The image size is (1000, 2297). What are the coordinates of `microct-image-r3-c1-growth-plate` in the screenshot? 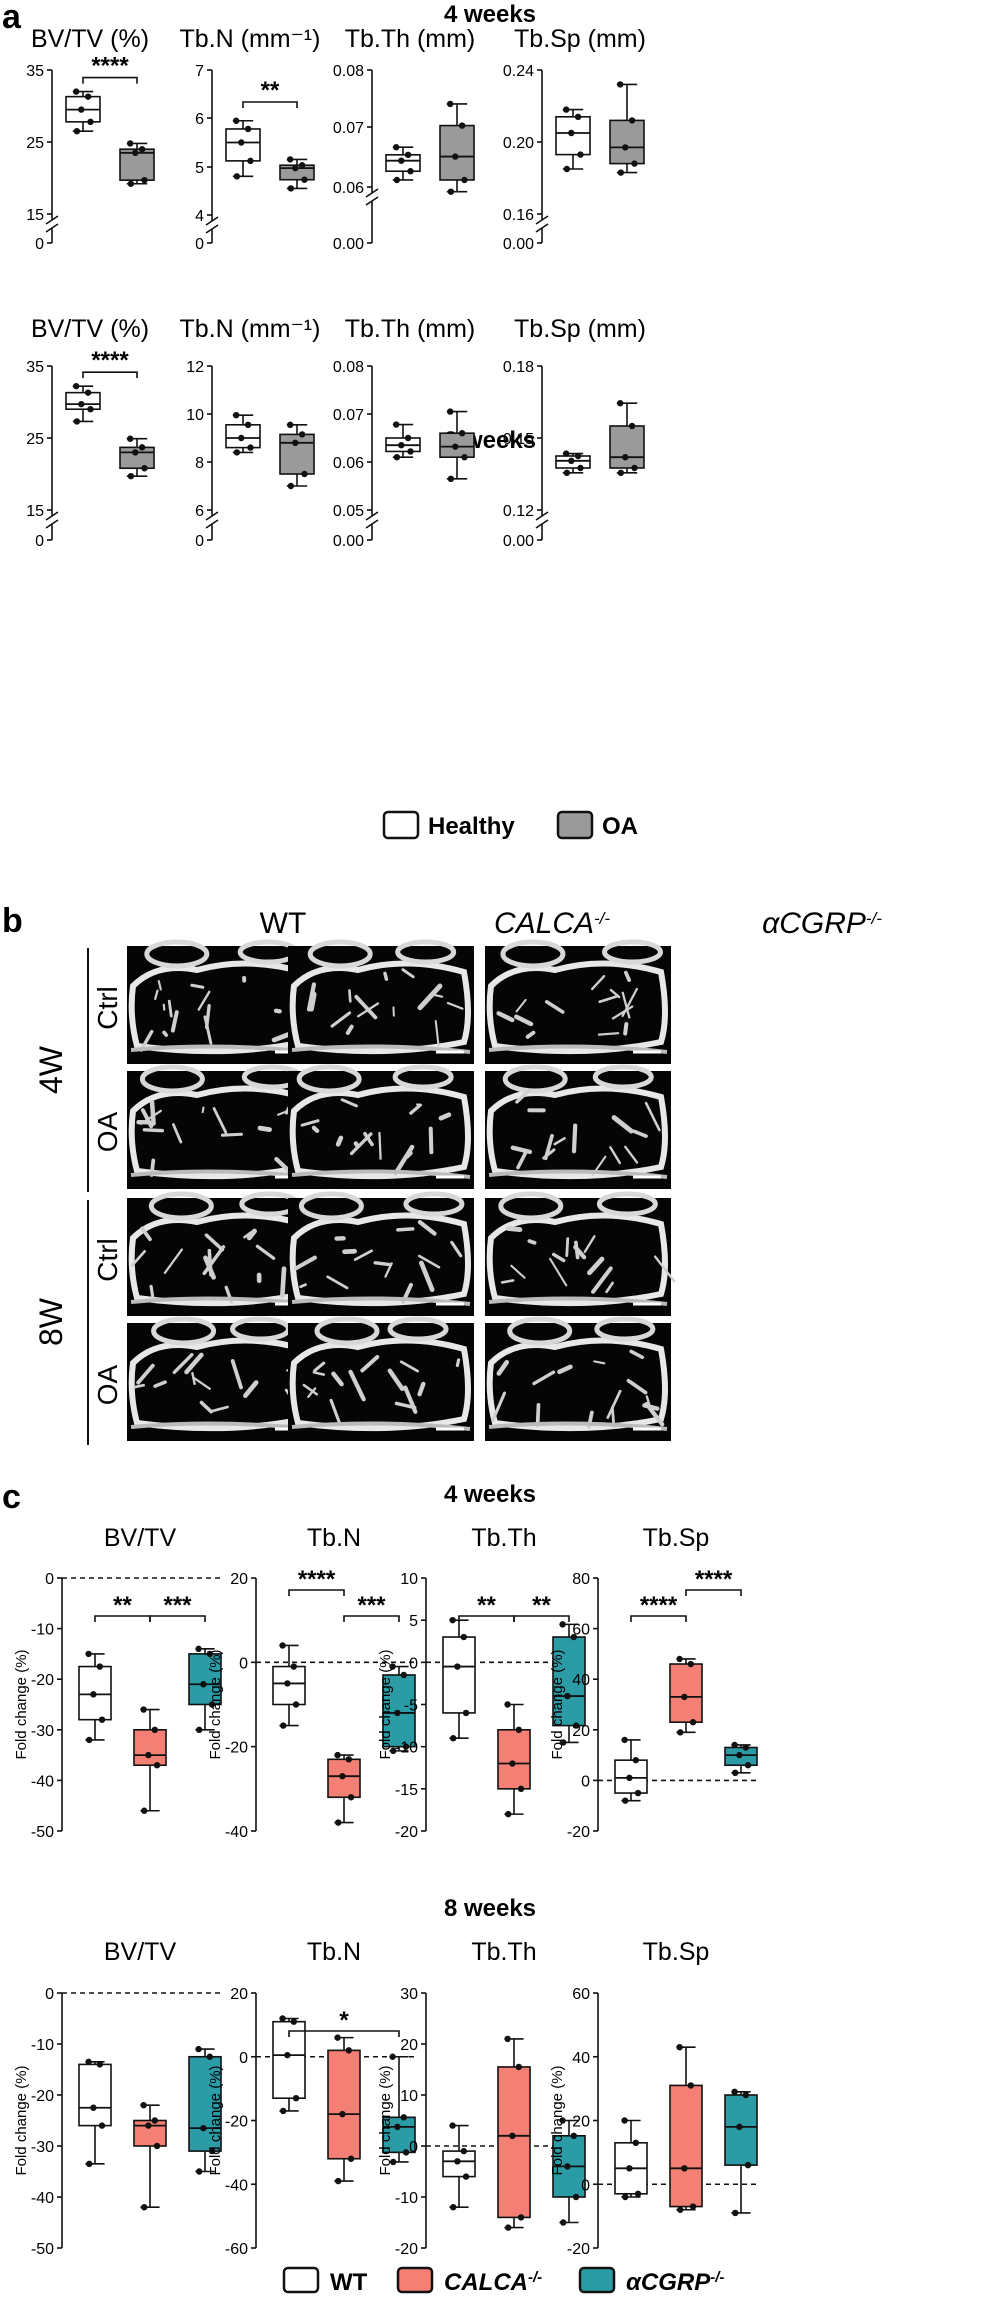 It's located at (220, 1301).